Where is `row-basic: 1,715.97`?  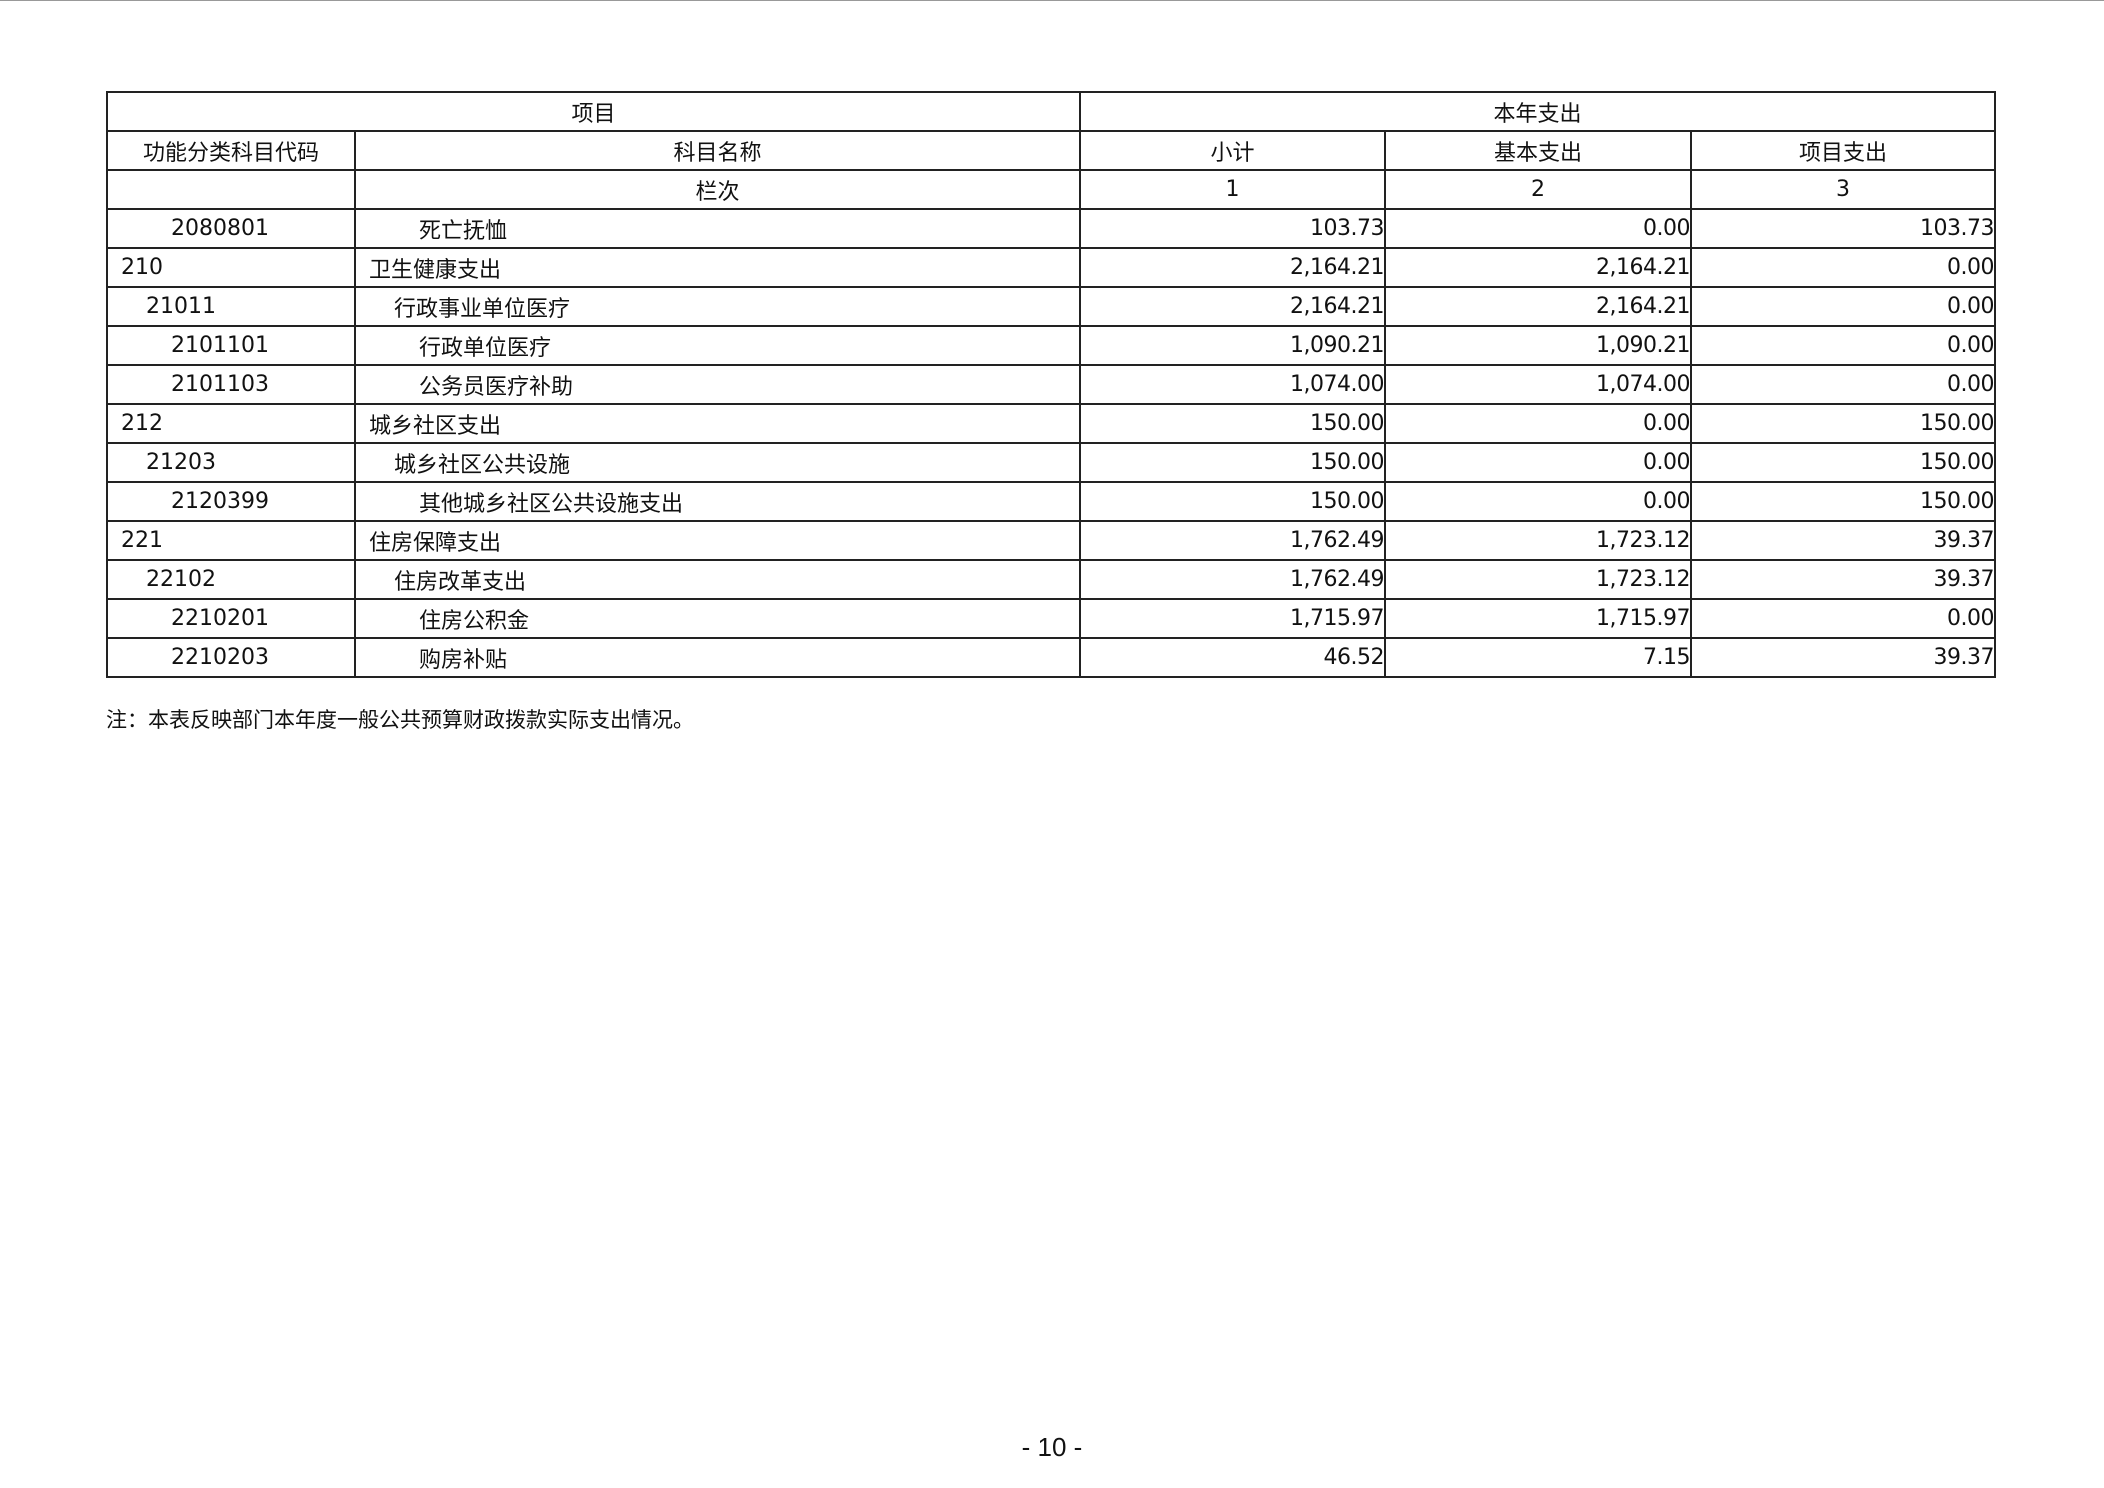 row-basic: 1,715.97 is located at coordinates (1538, 618).